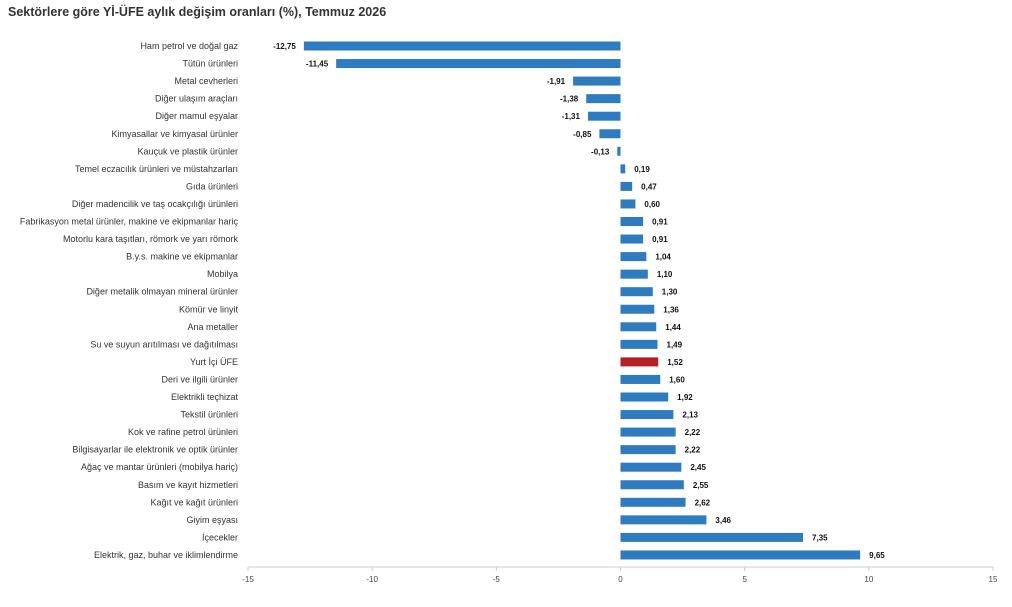 Image resolution: width=1012 pixels, height=607 pixels. I want to click on data-label: -0,85, so click(582, 134).